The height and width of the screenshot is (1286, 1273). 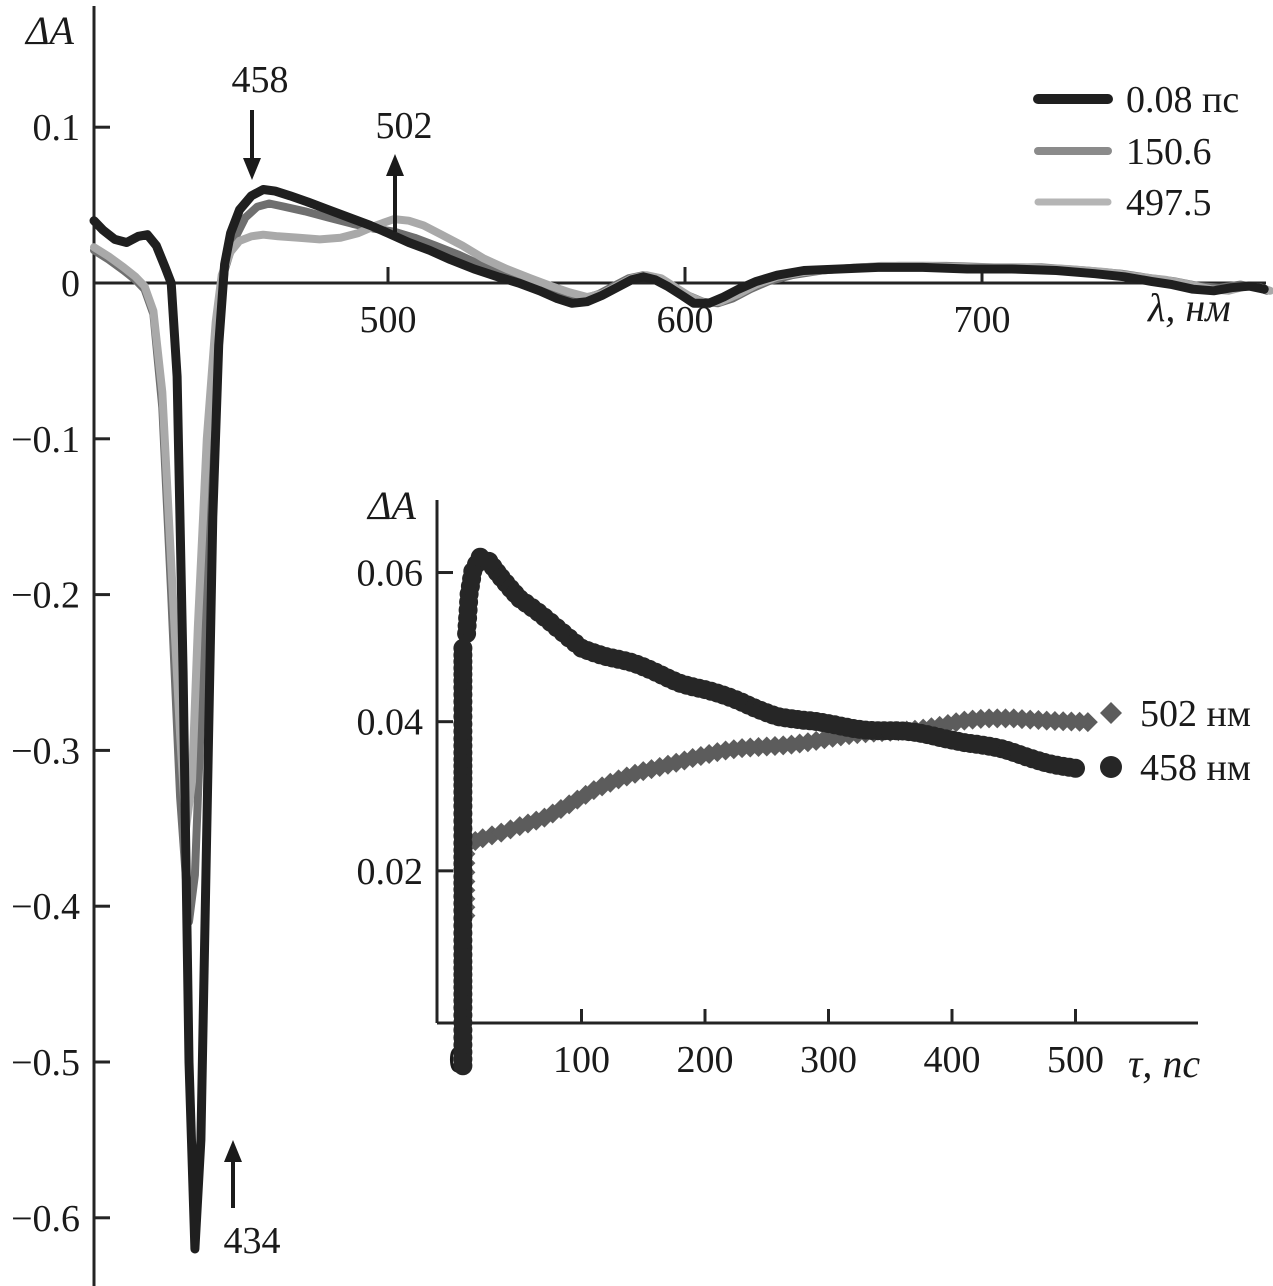 What do you see at coordinates (982, 320) in the screenshot?
I see `main-spectra-x-tick-label: 700` at bounding box center [982, 320].